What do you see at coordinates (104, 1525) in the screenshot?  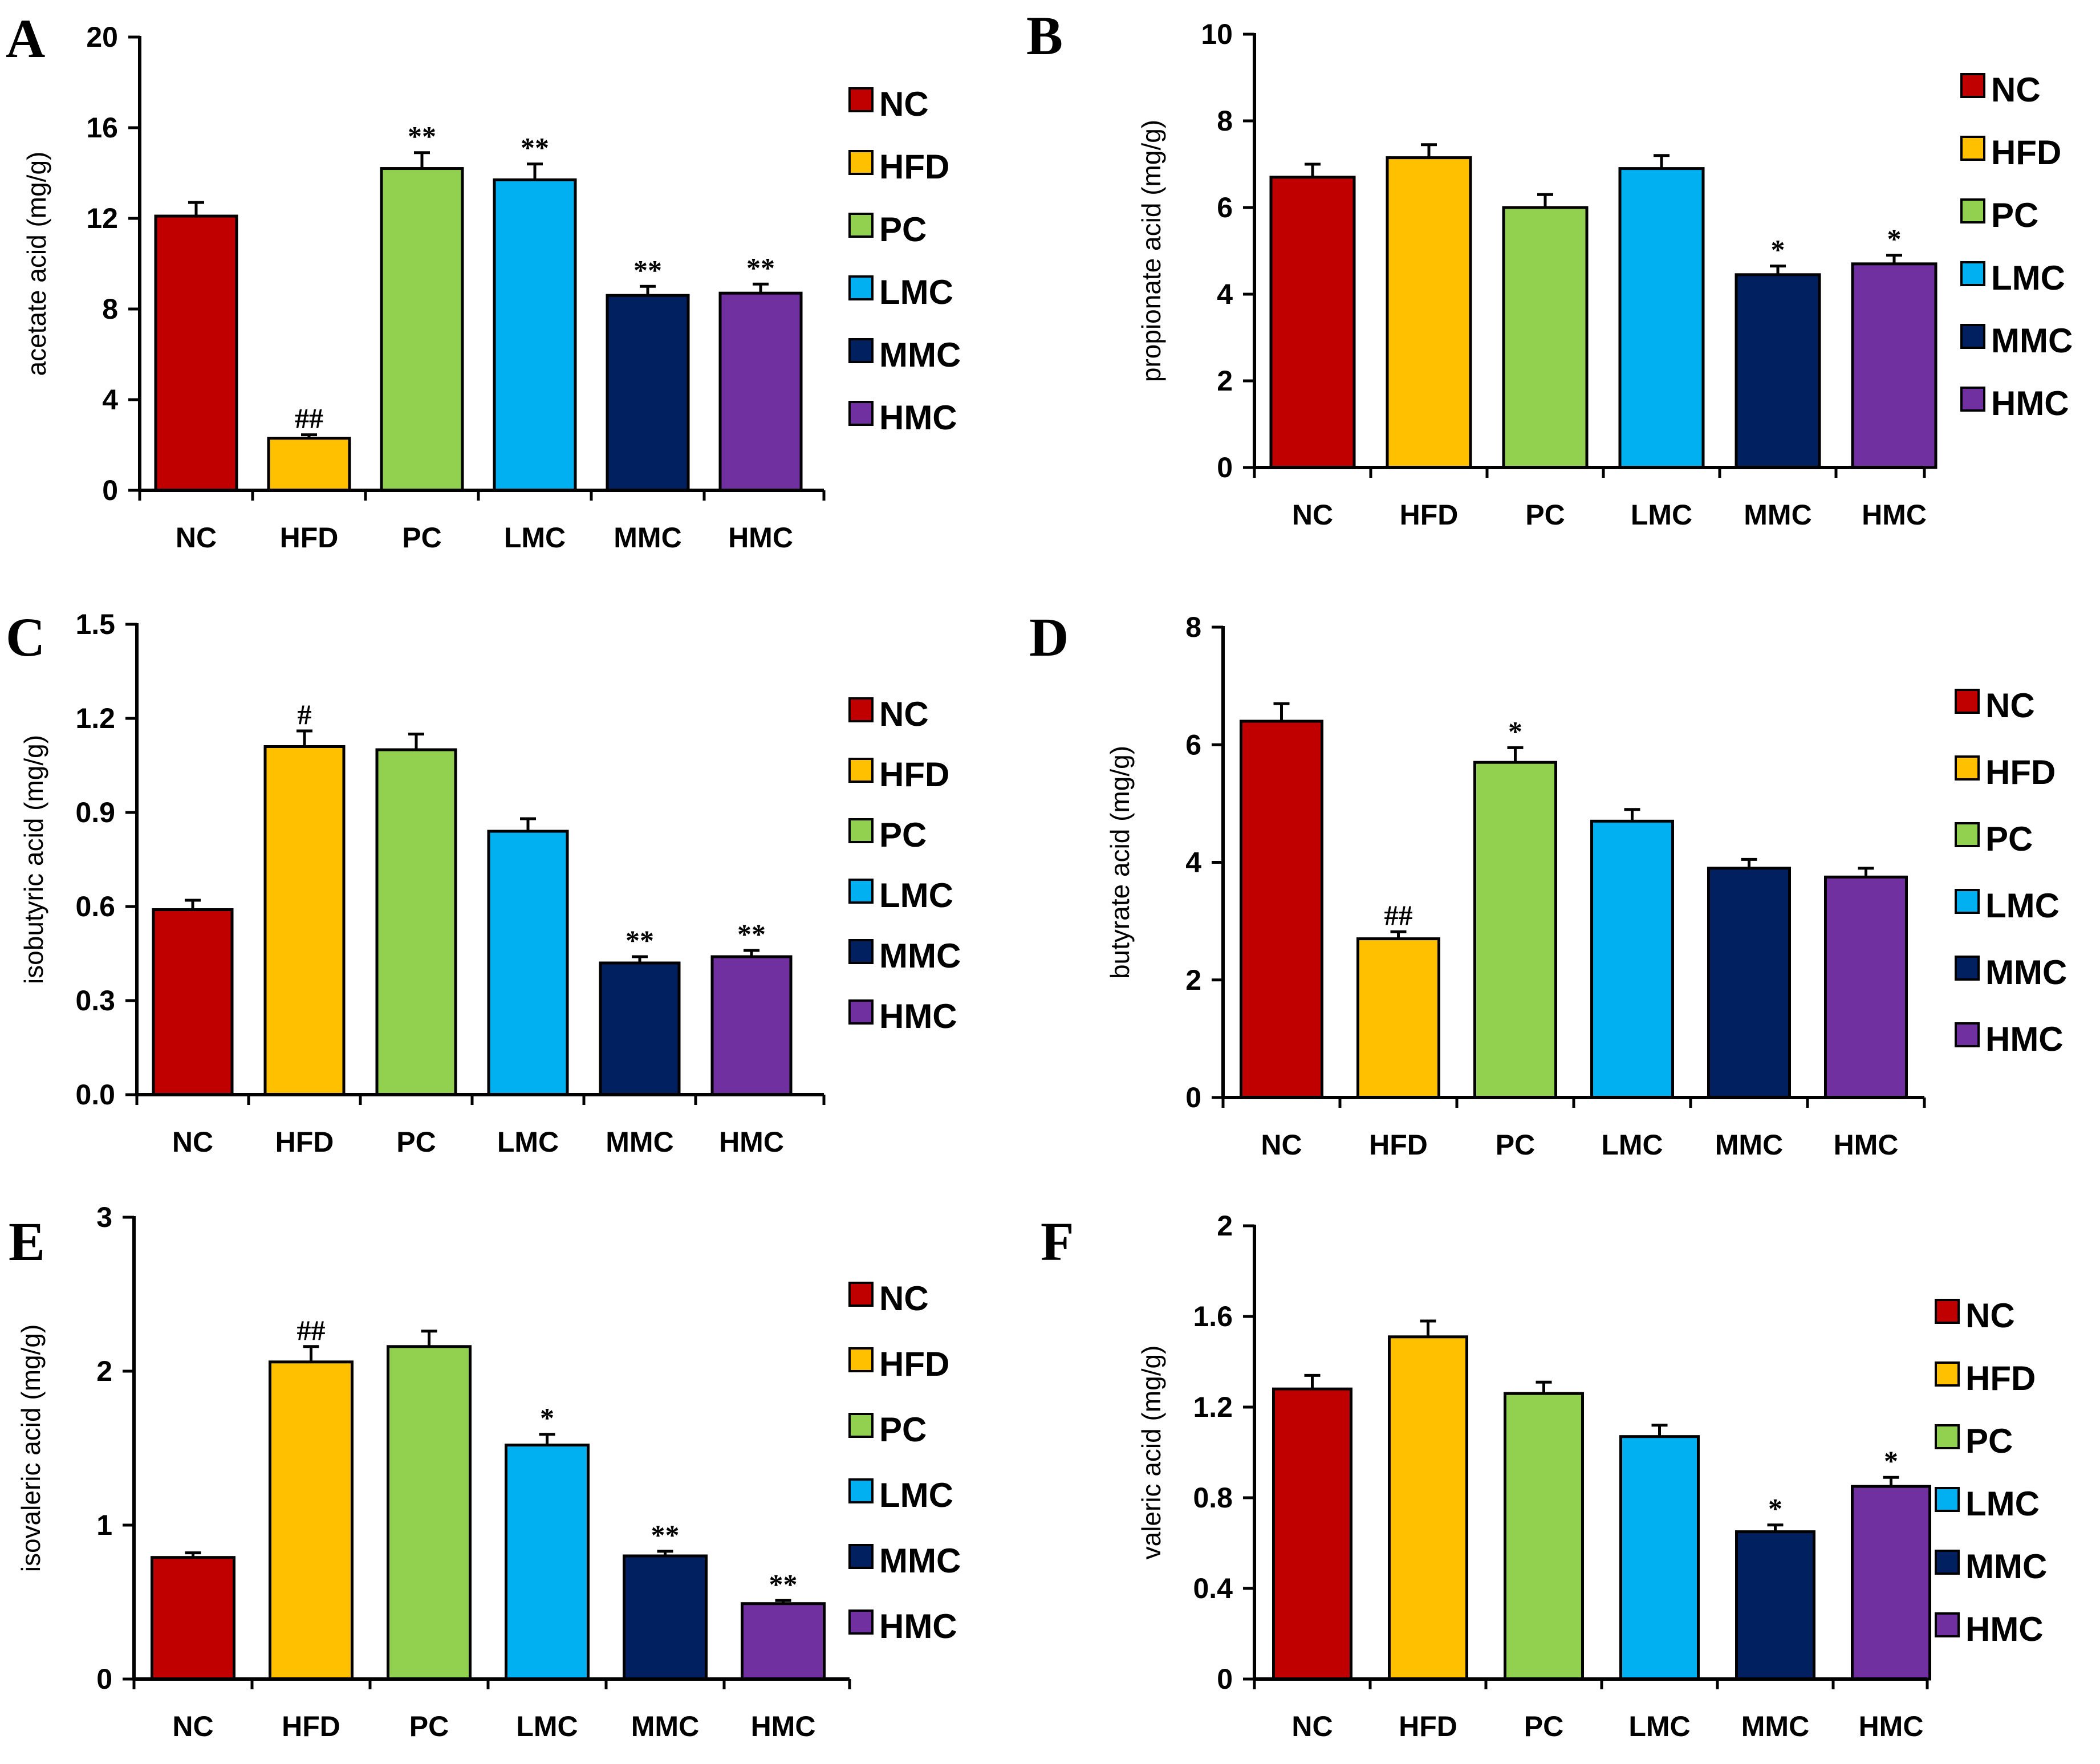 I see `y-tick-label: 1` at bounding box center [104, 1525].